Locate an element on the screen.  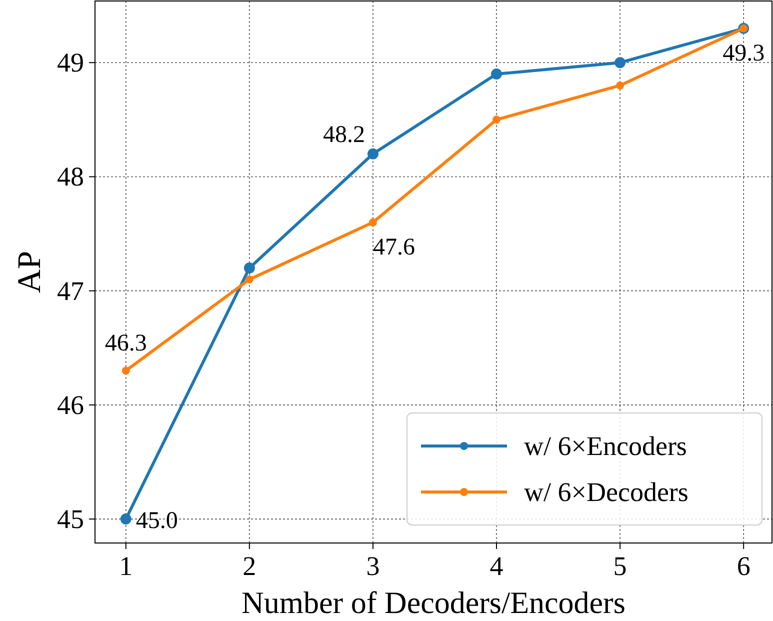
y-tick-label: 49 is located at coordinates (70, 63).